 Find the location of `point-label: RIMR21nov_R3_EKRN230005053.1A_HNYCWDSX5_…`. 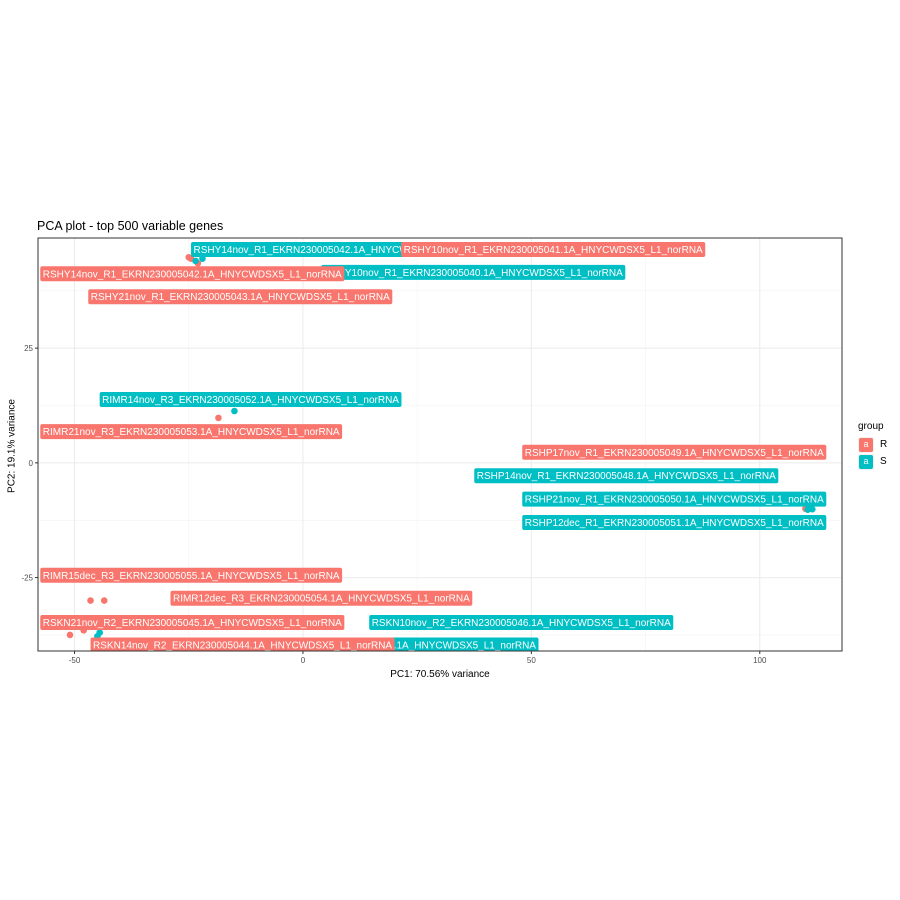

point-label: RIMR21nov_R3_EKRN230005053.1A_HNYCWDSX5_… is located at coordinates (191, 432).